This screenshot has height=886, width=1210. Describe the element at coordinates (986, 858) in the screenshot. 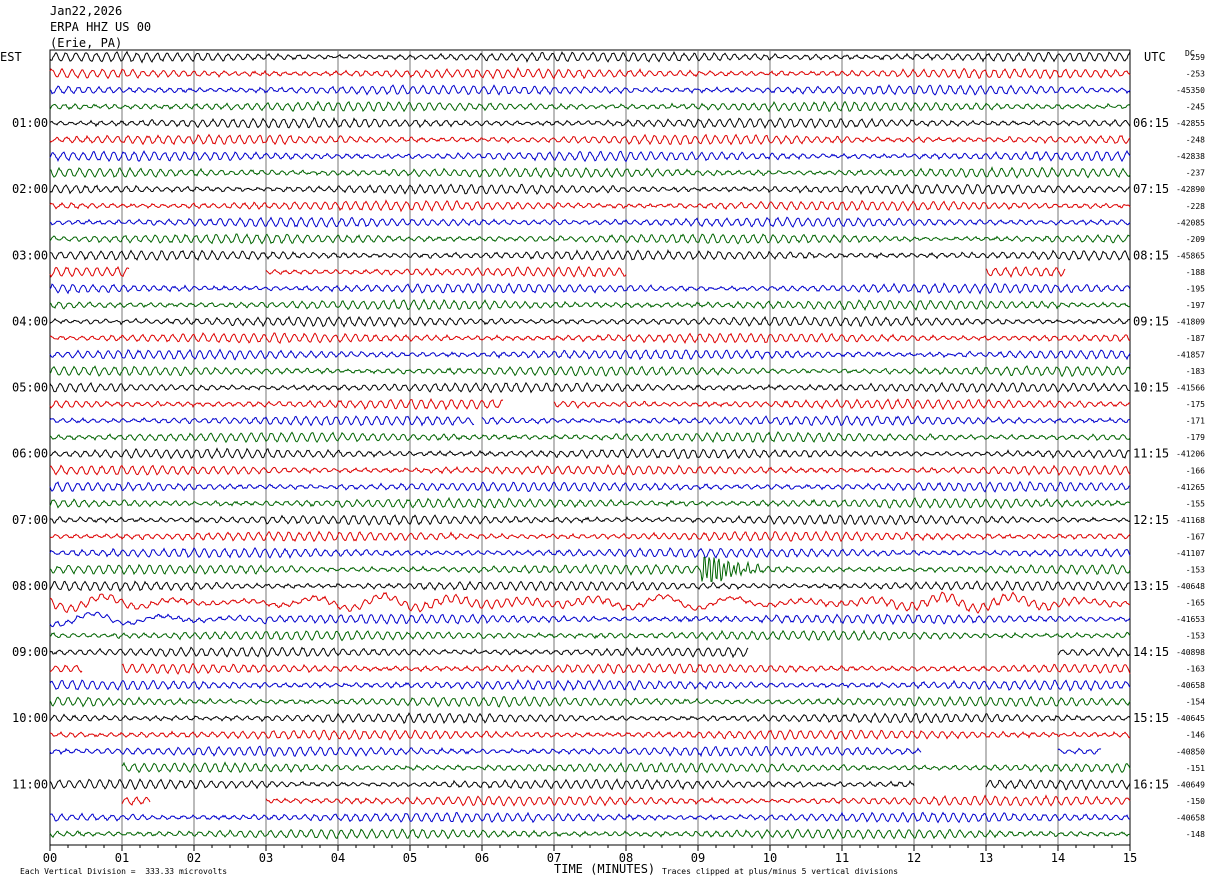

I see `x-tick-label: 13` at that location.